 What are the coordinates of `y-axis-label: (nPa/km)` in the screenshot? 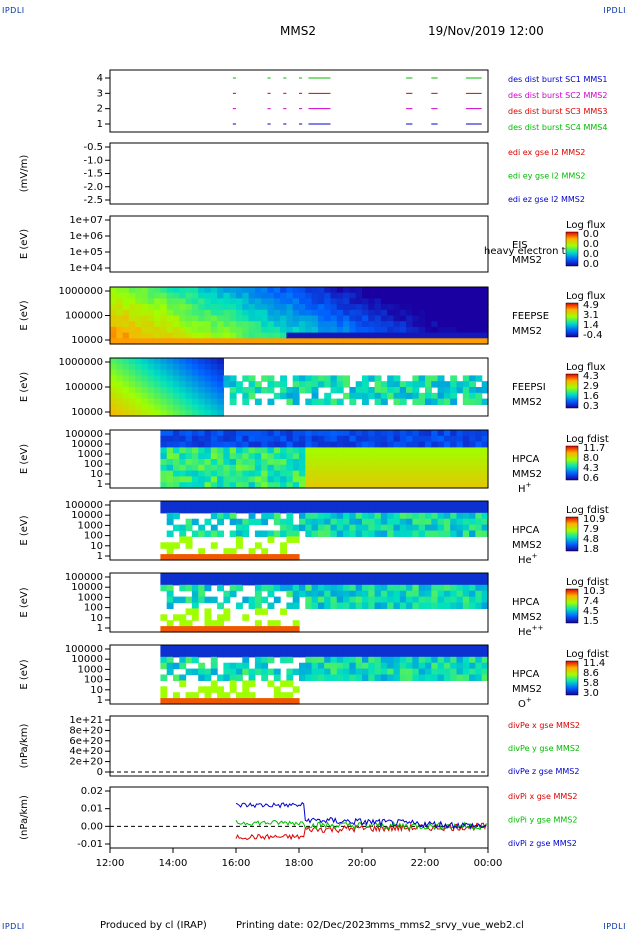 It's located at (24, 817).